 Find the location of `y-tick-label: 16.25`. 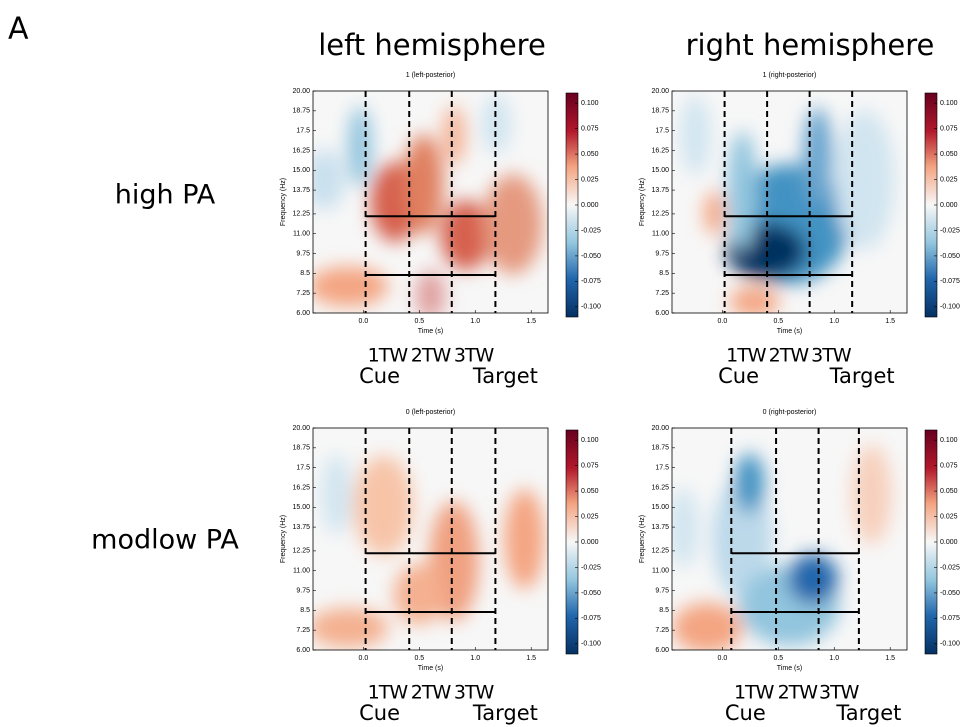

y-tick-label: 16.25 is located at coordinates (660, 150).